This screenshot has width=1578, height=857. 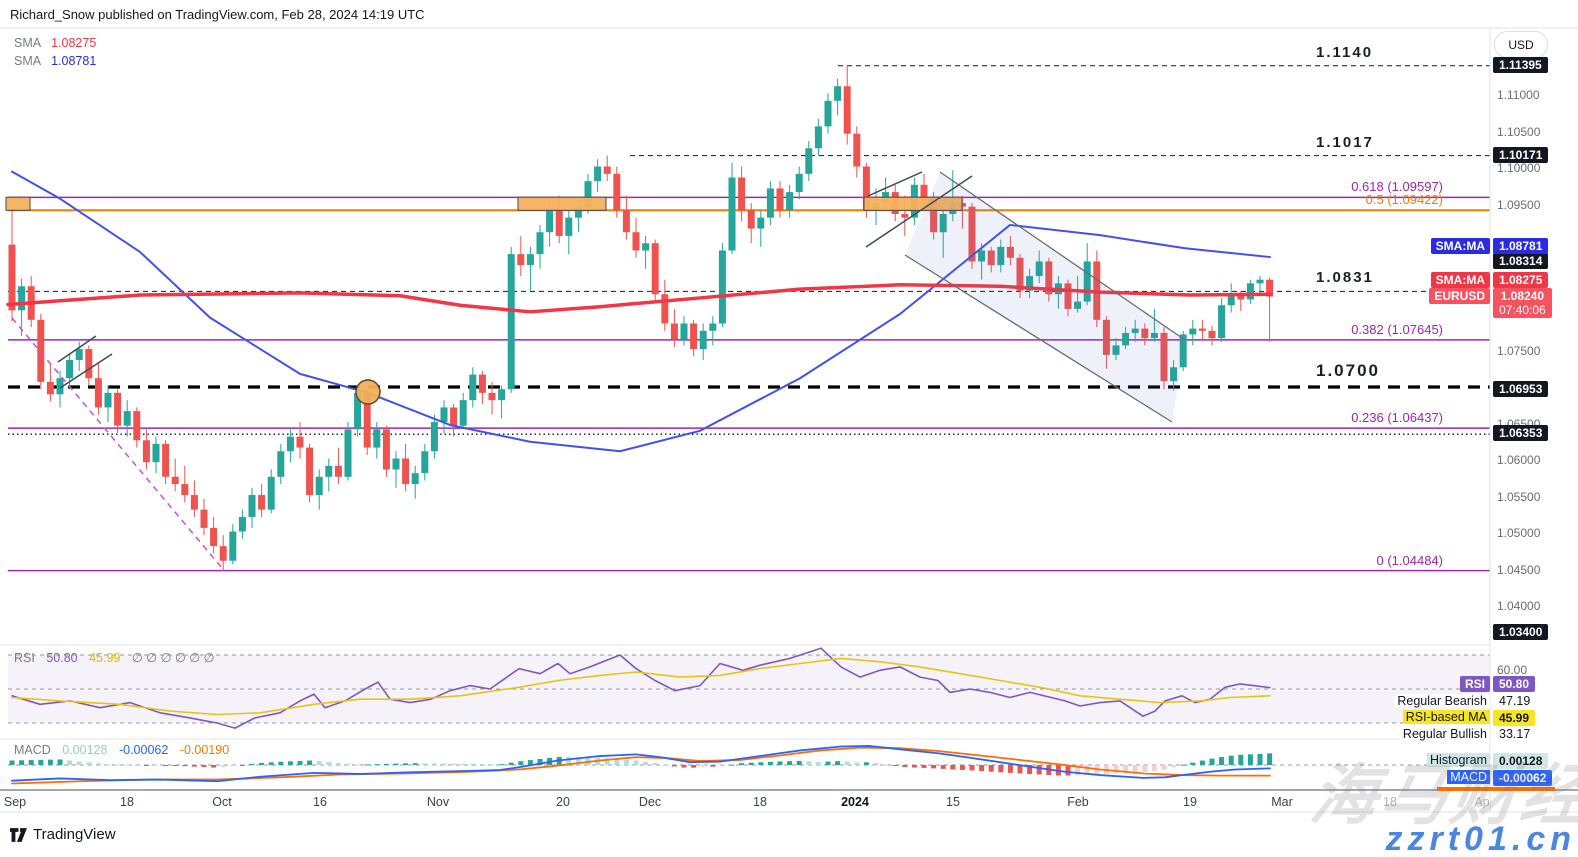 What do you see at coordinates (1282, 802) in the screenshot?
I see `time-axis-label: Mar` at bounding box center [1282, 802].